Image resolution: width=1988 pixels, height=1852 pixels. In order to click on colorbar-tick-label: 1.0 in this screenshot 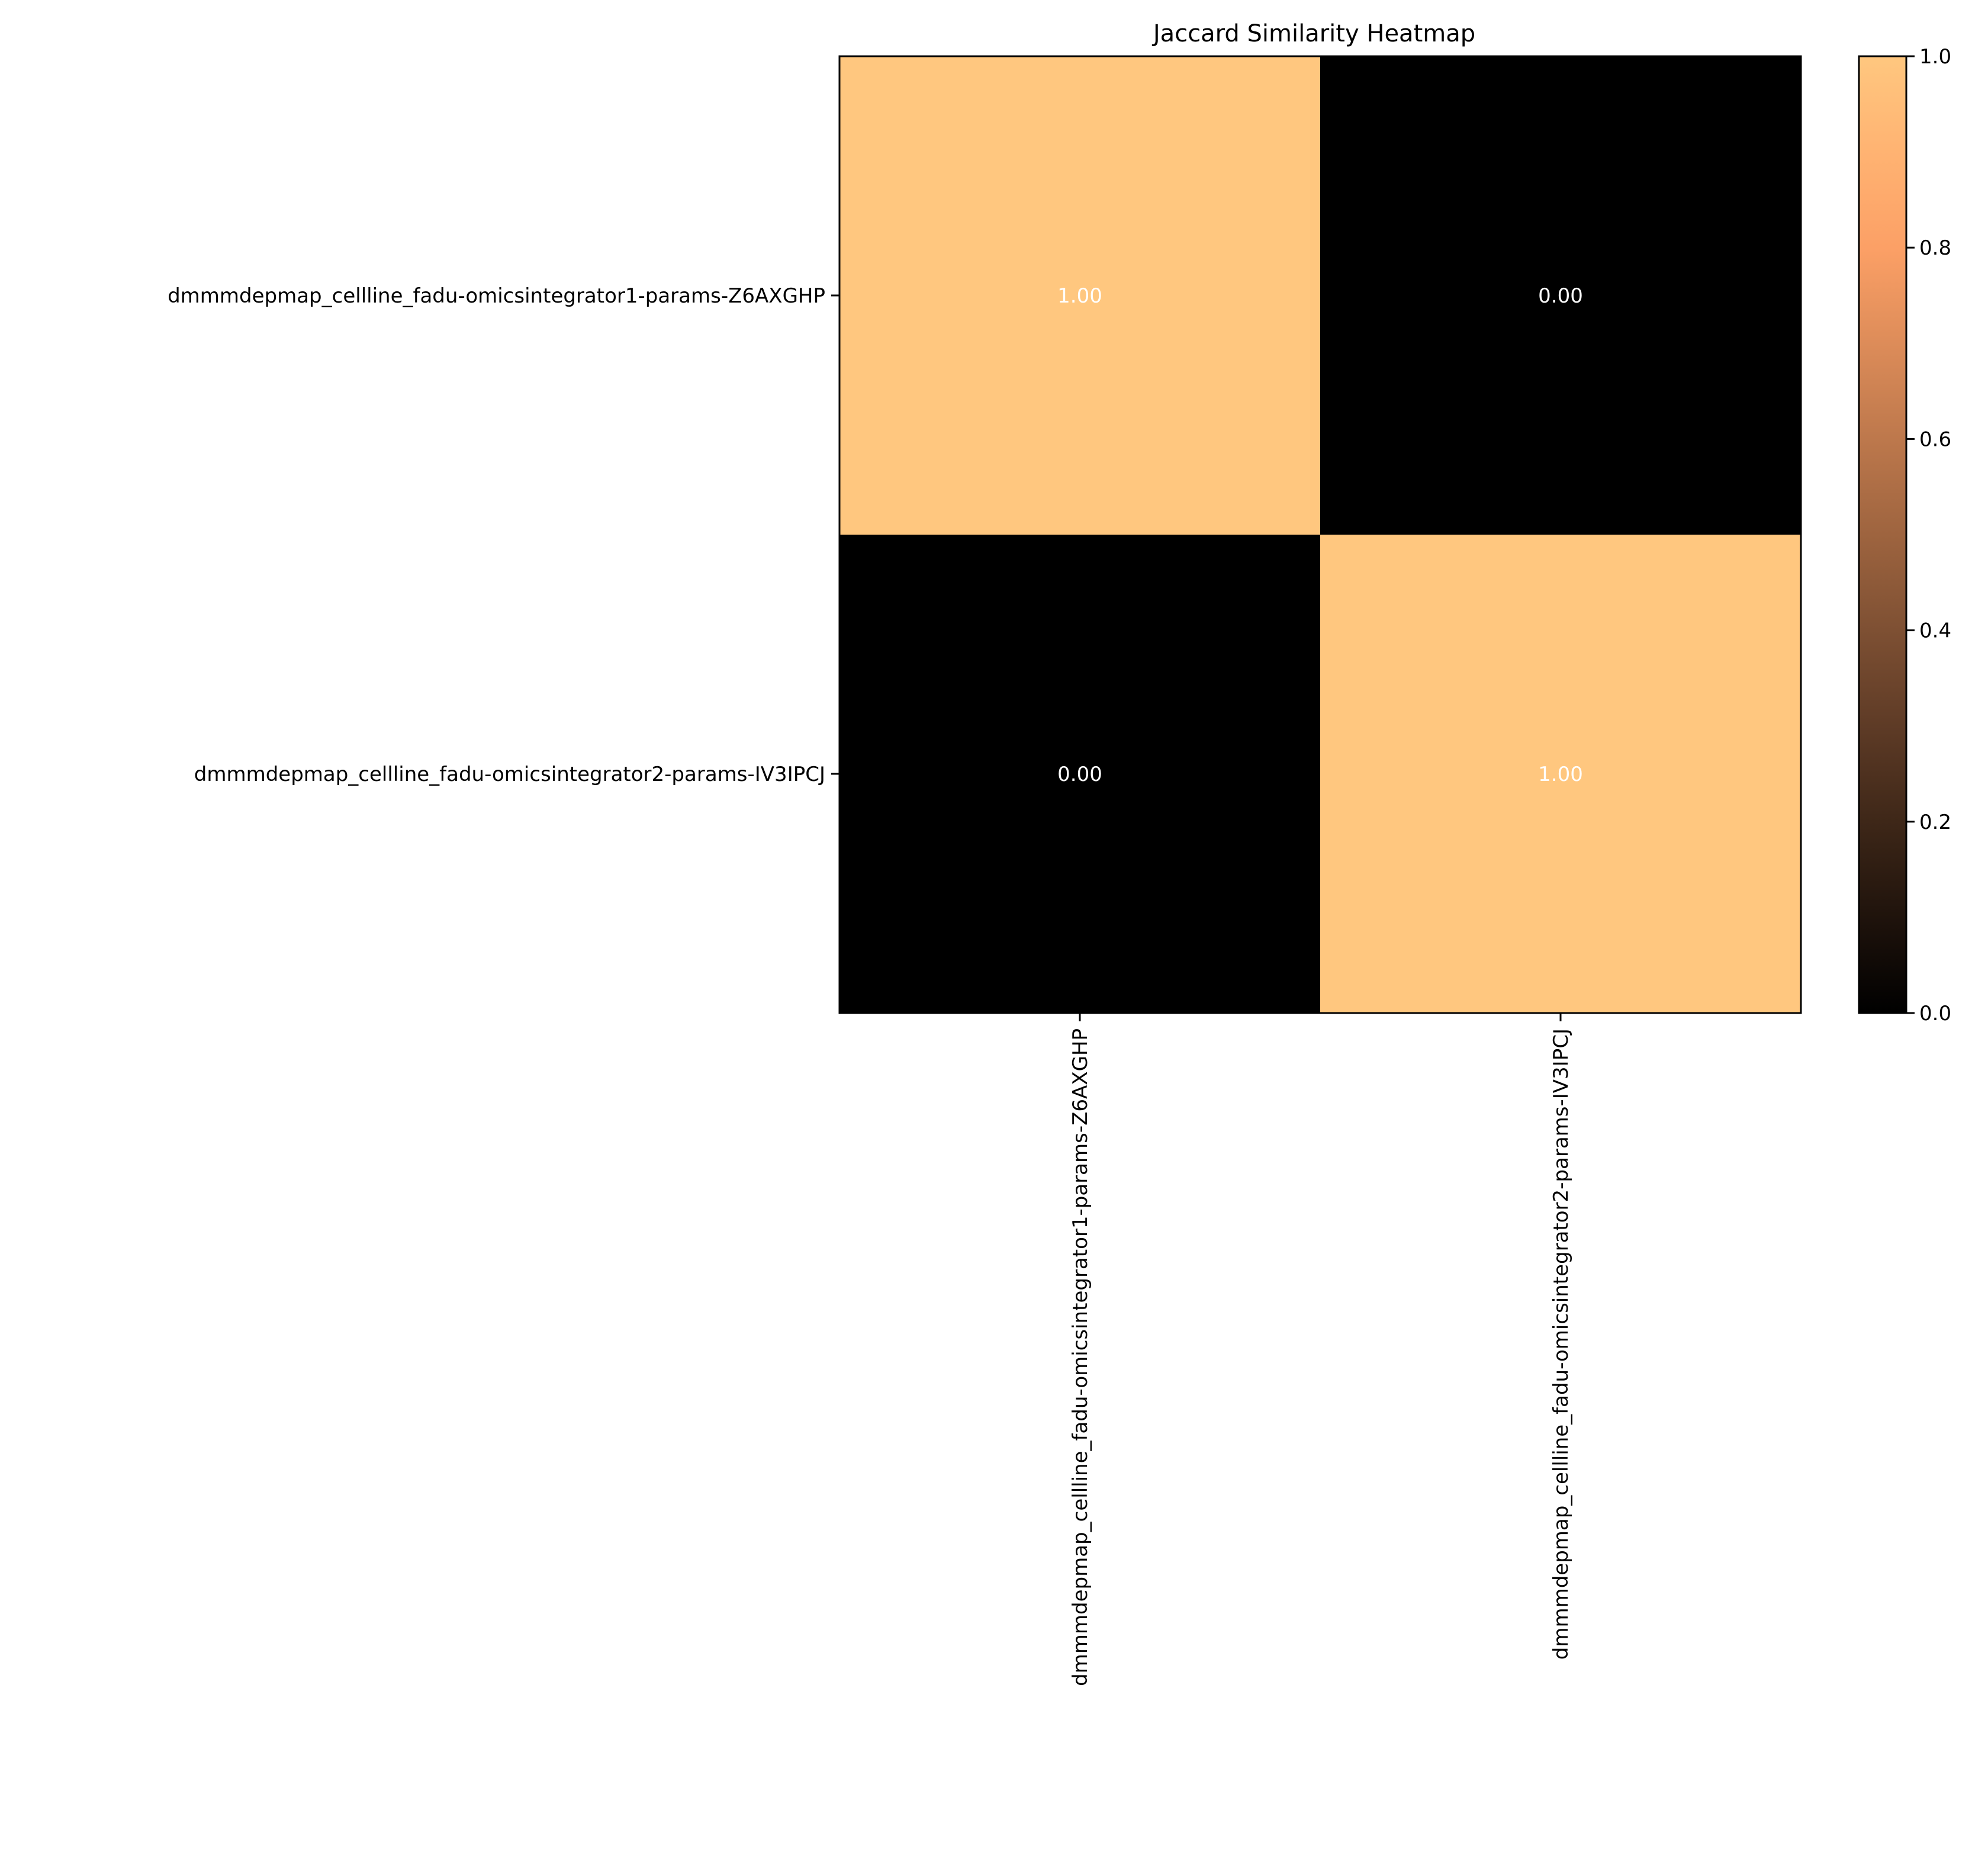, I will do `click(1935, 57)`.